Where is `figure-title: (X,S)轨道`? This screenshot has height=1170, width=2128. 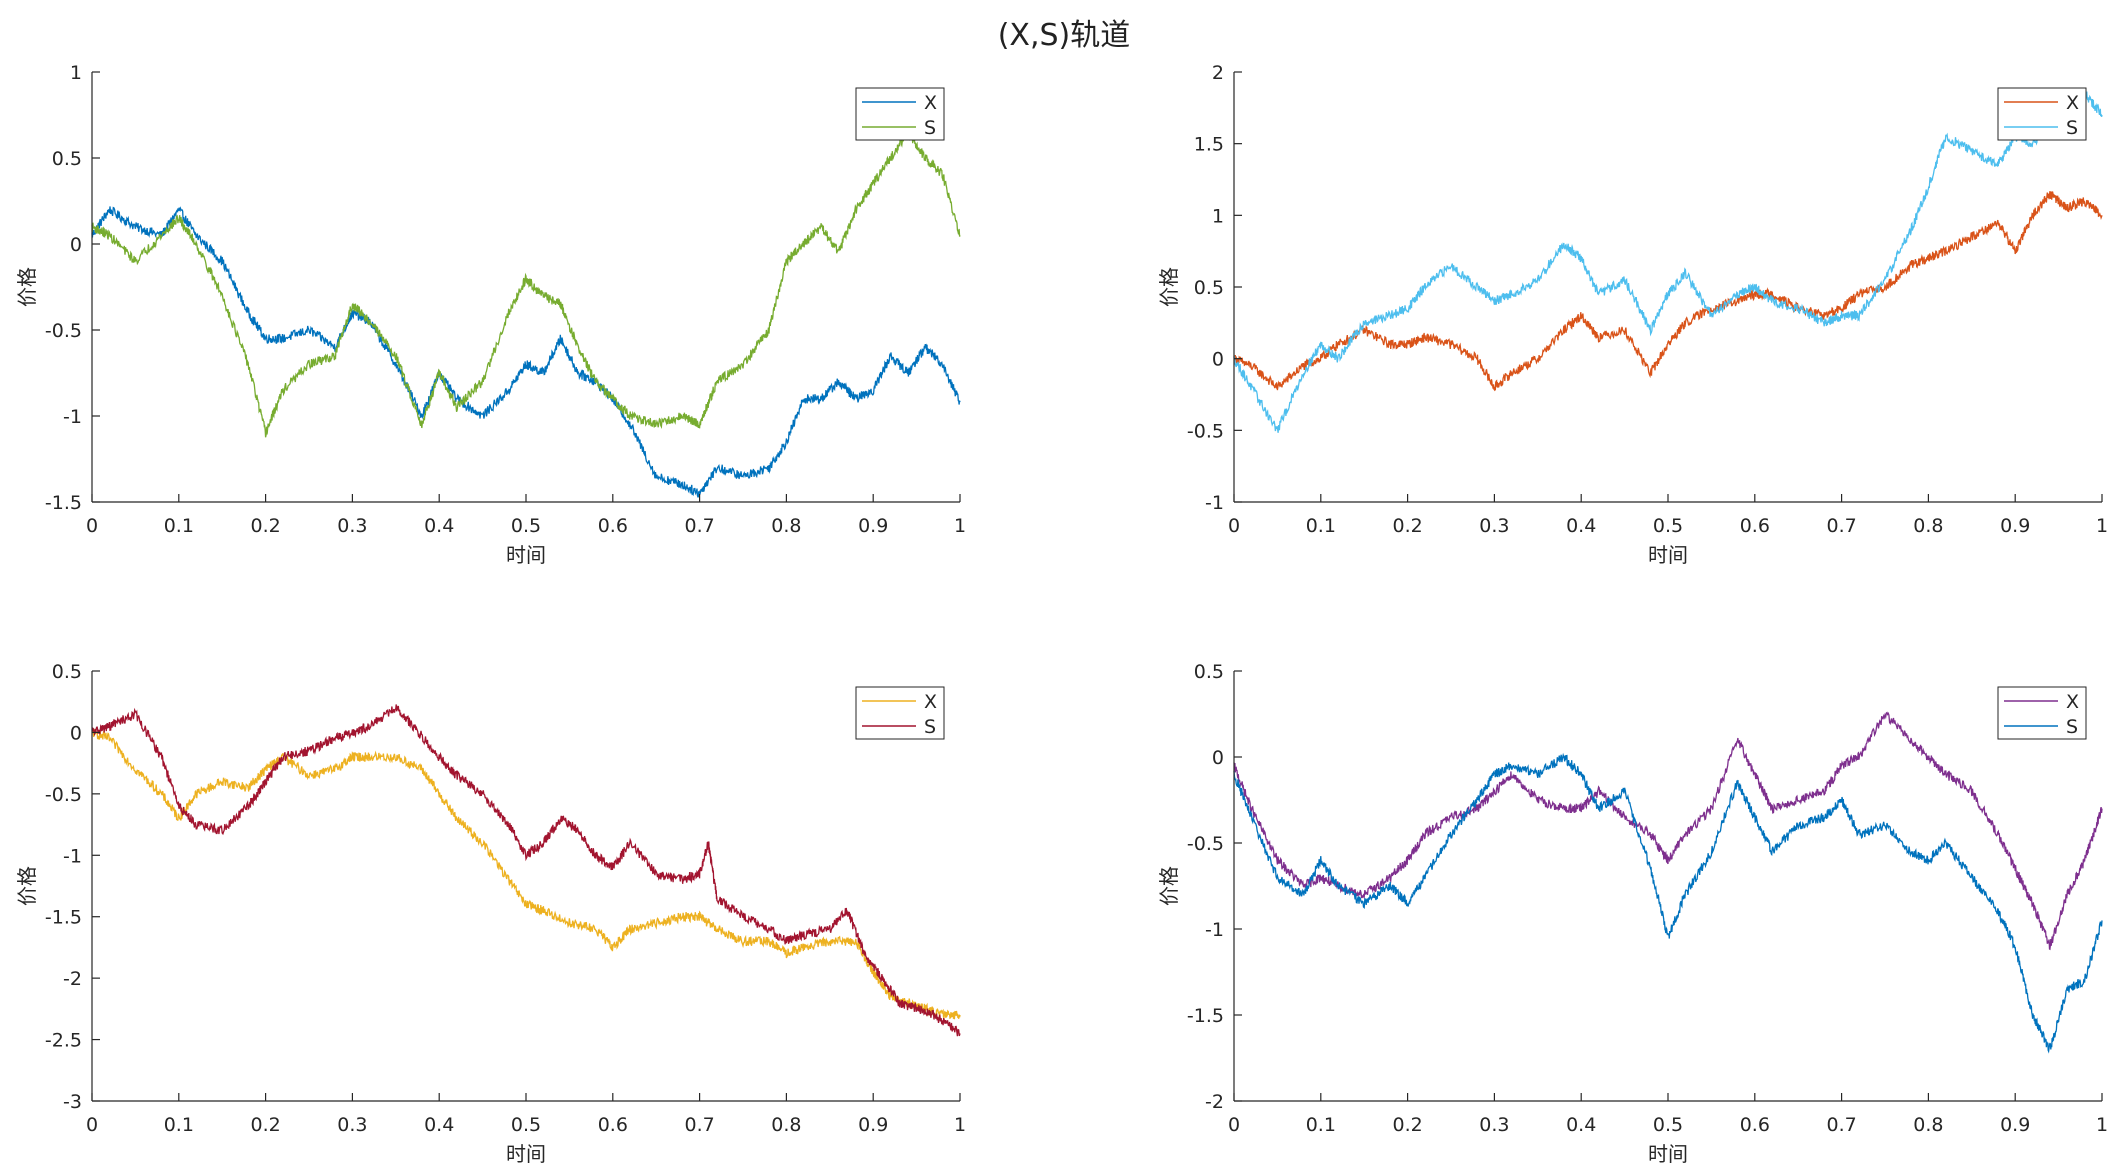
figure-title: (X,S)轨道 is located at coordinates (1064, 35).